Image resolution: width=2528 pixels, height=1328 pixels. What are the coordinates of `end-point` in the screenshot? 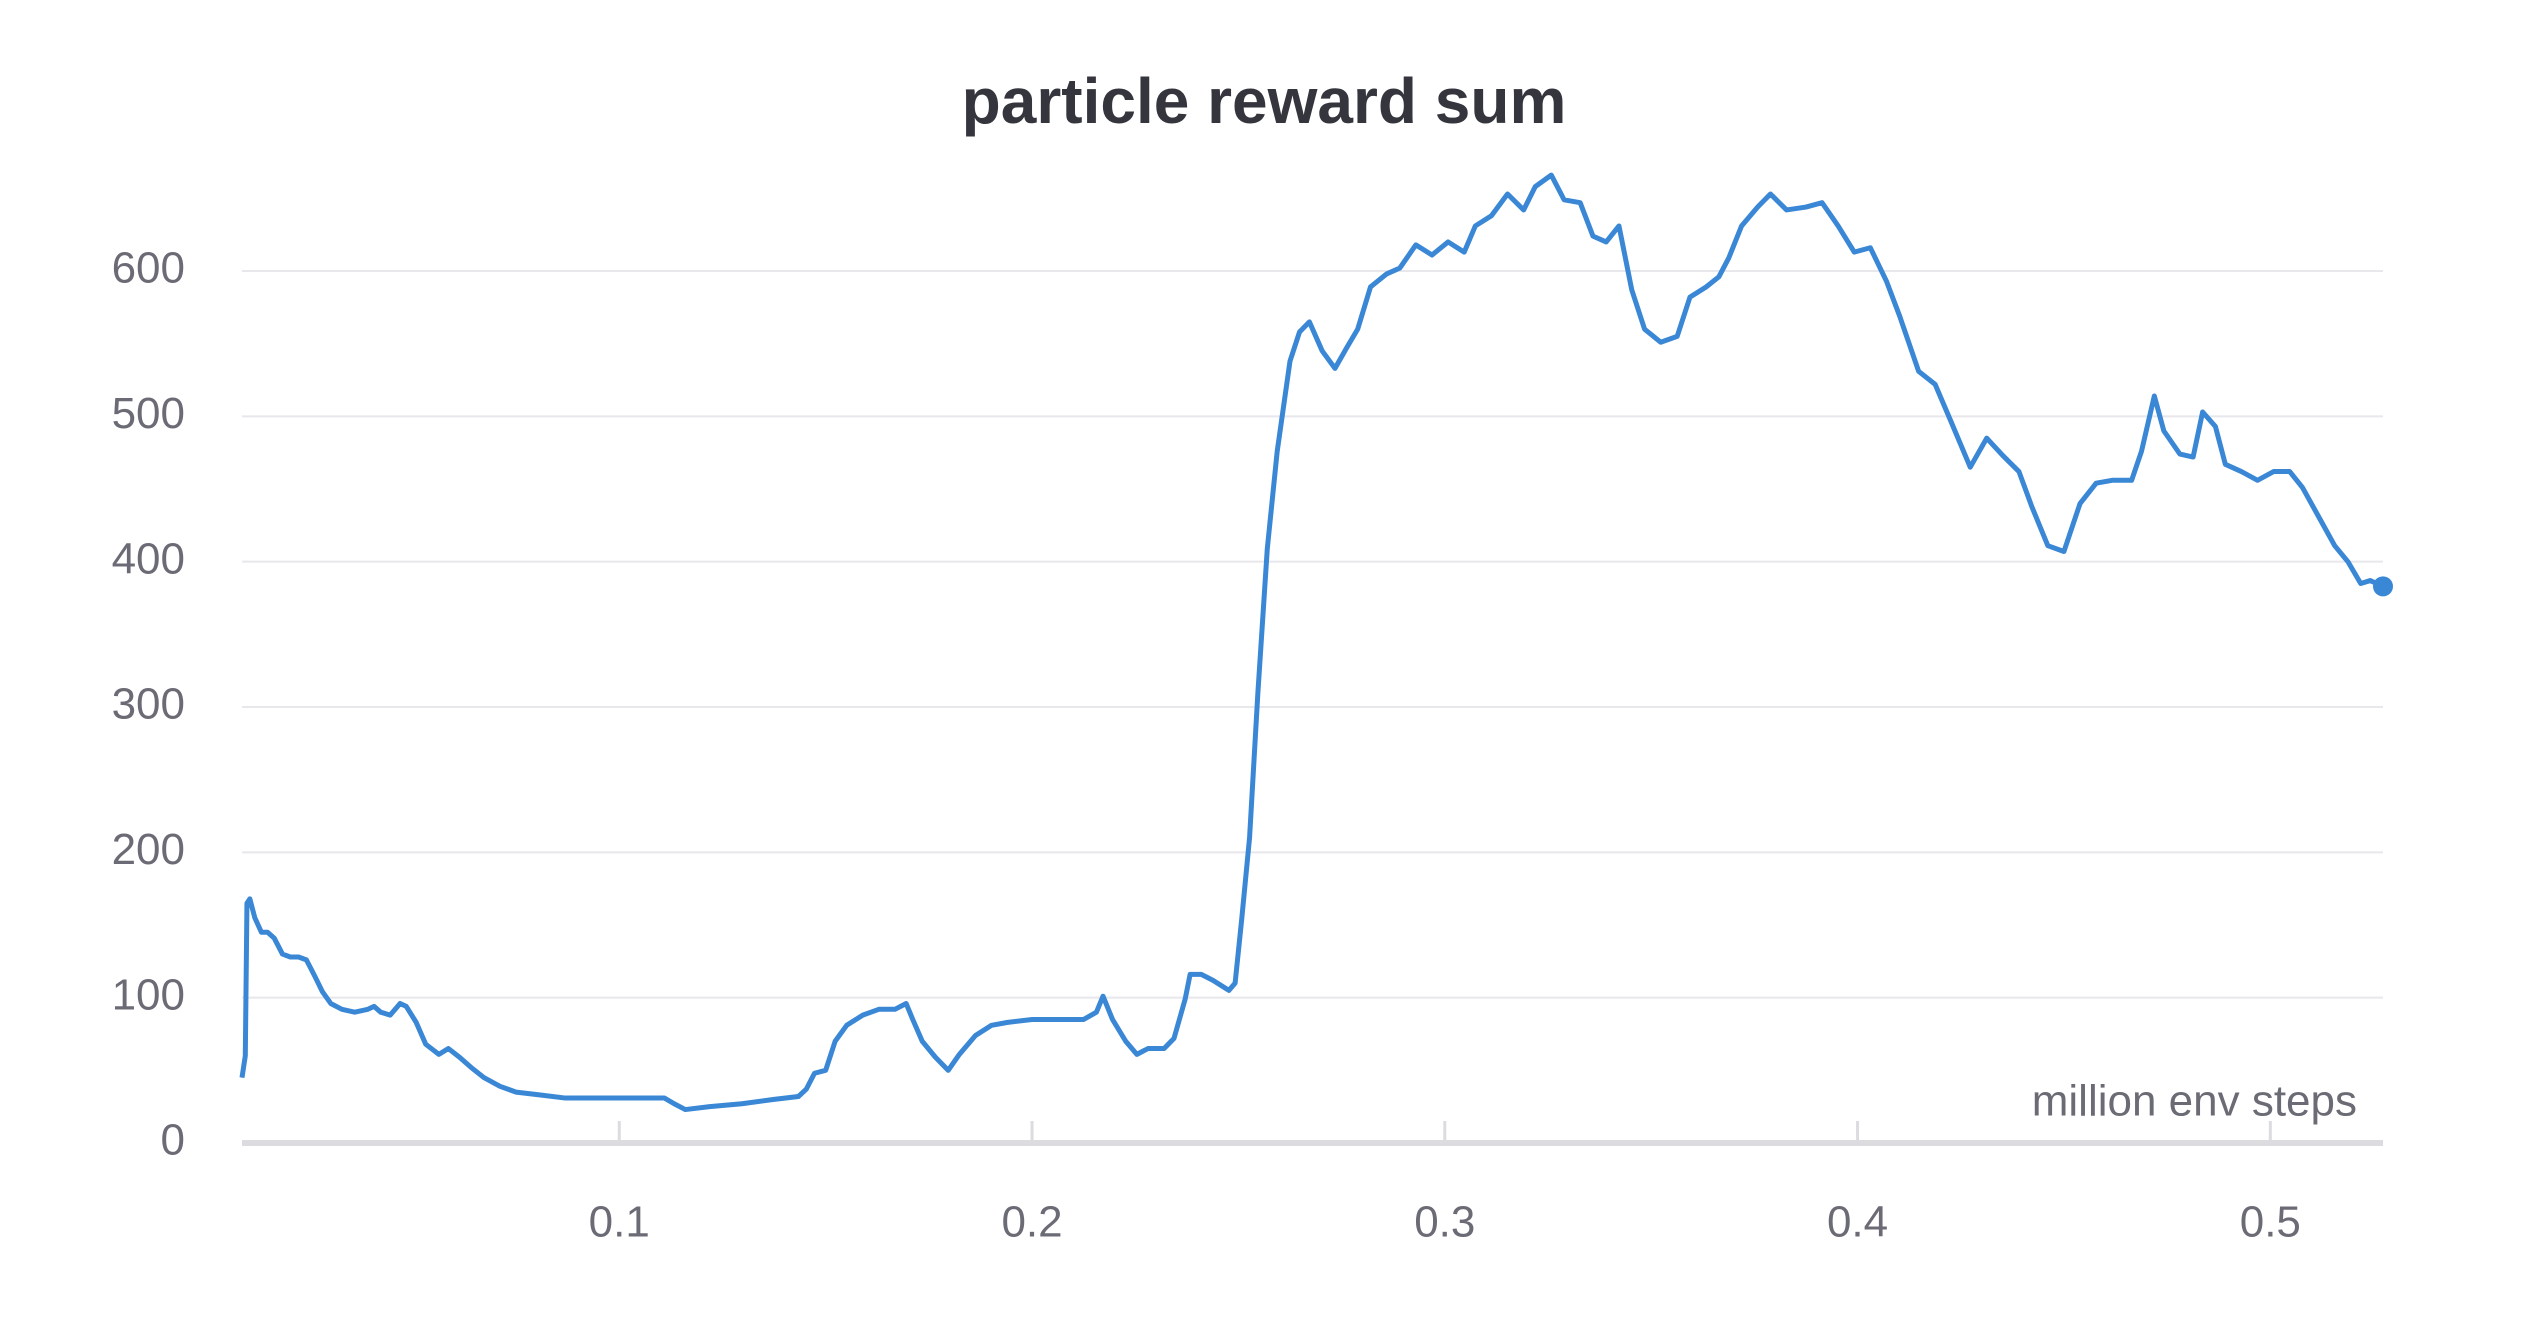 It's located at (2383, 586).